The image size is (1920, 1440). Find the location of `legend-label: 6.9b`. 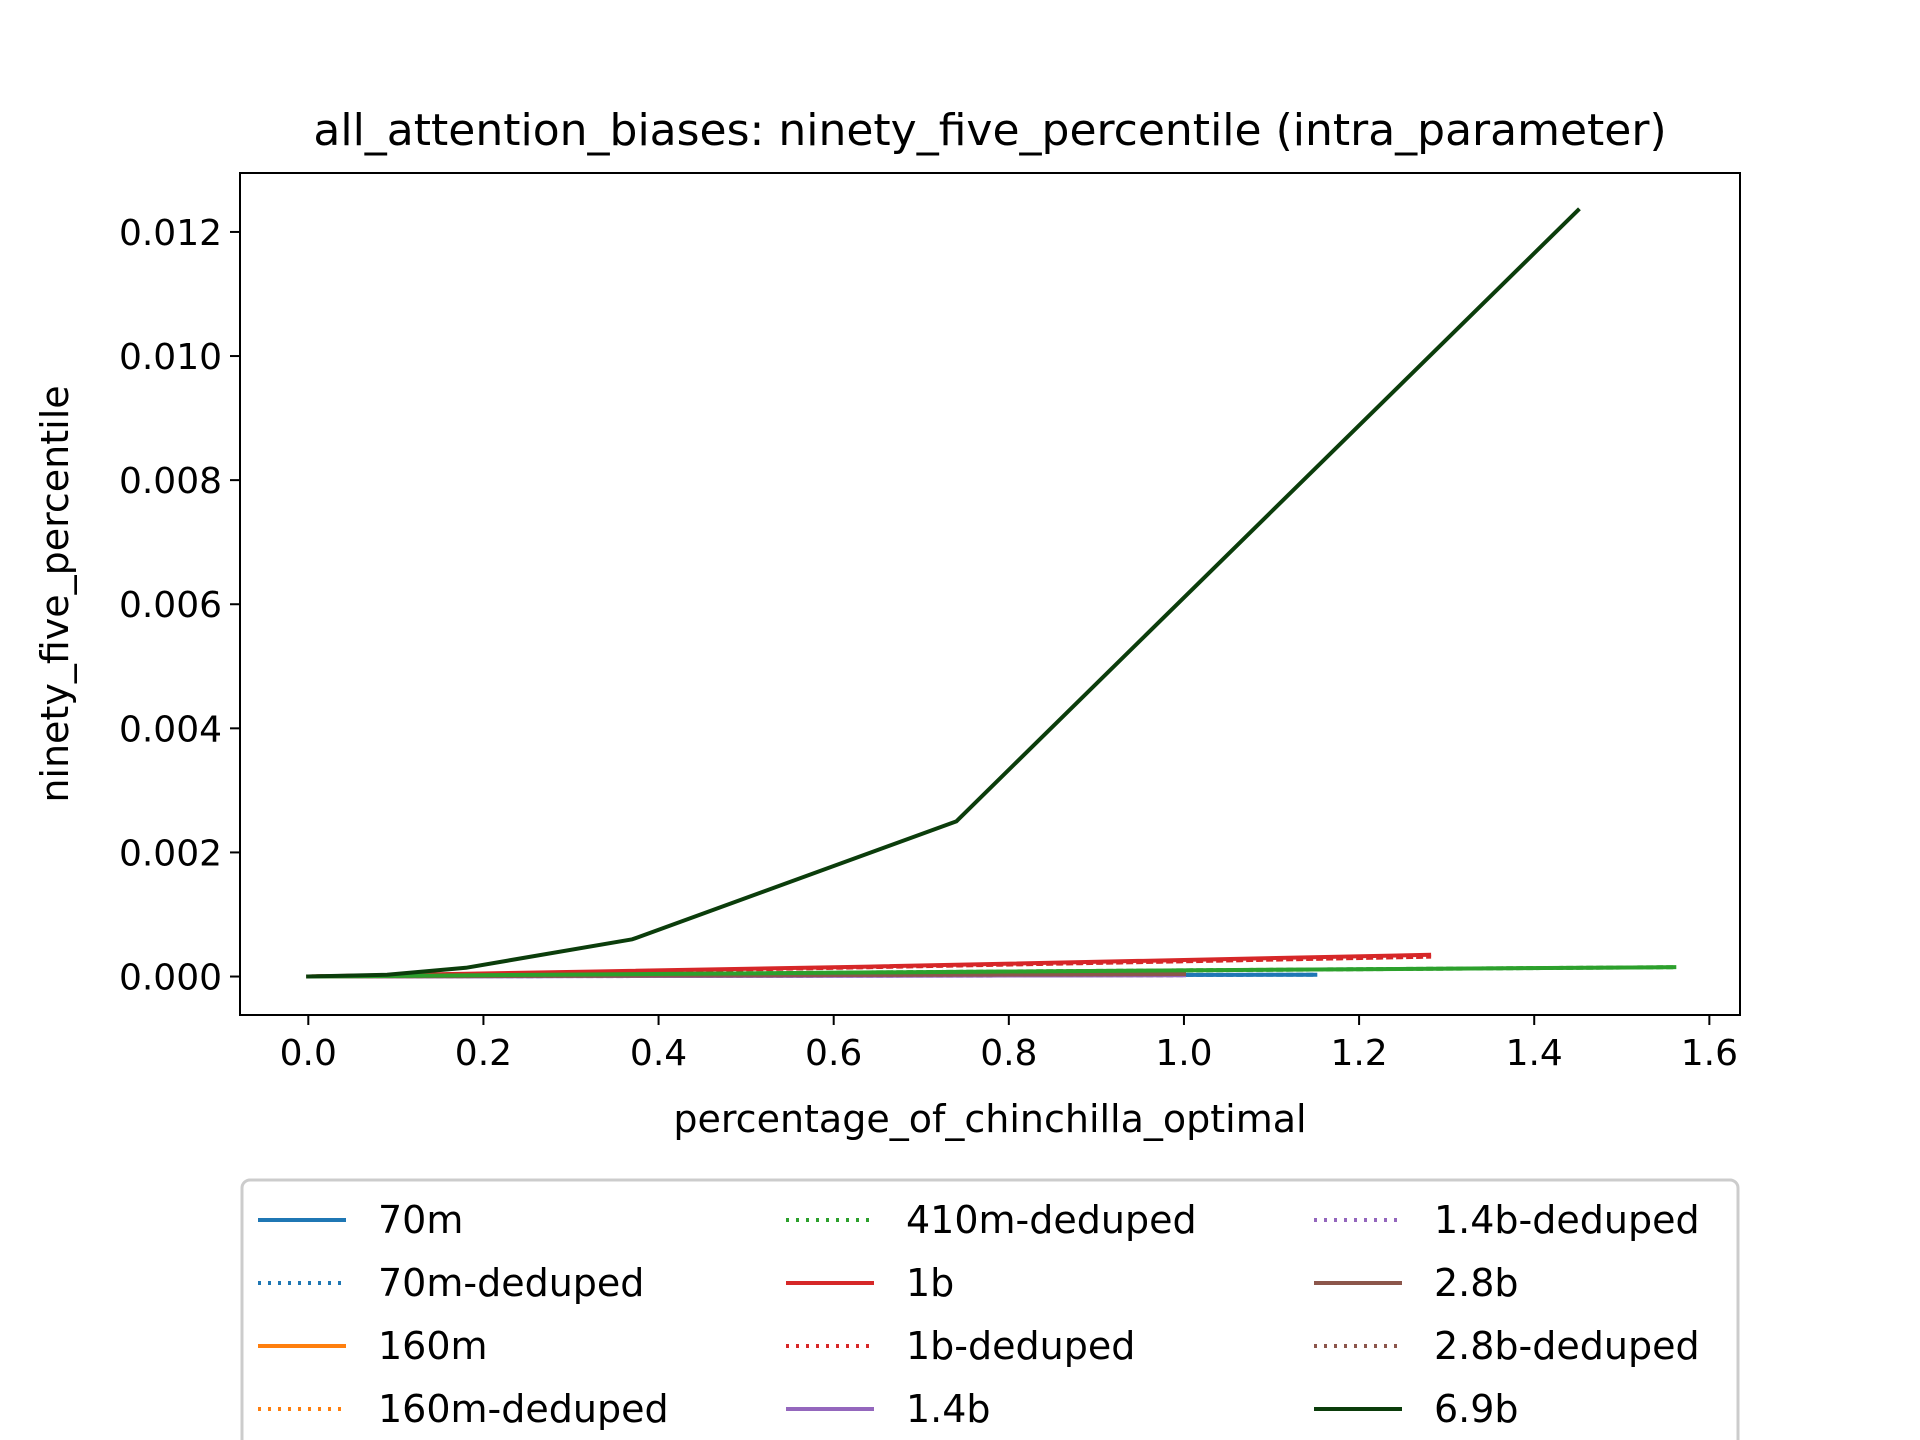

legend-label: 6.9b is located at coordinates (1476, 1409).